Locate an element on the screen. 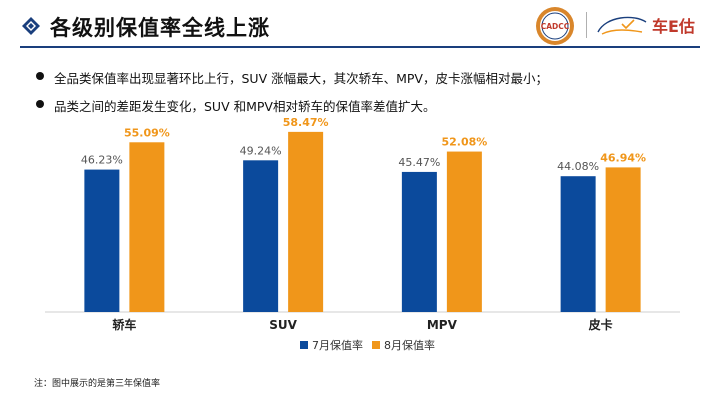 The image size is (720, 405). logo-divider is located at coordinates (586, 25).